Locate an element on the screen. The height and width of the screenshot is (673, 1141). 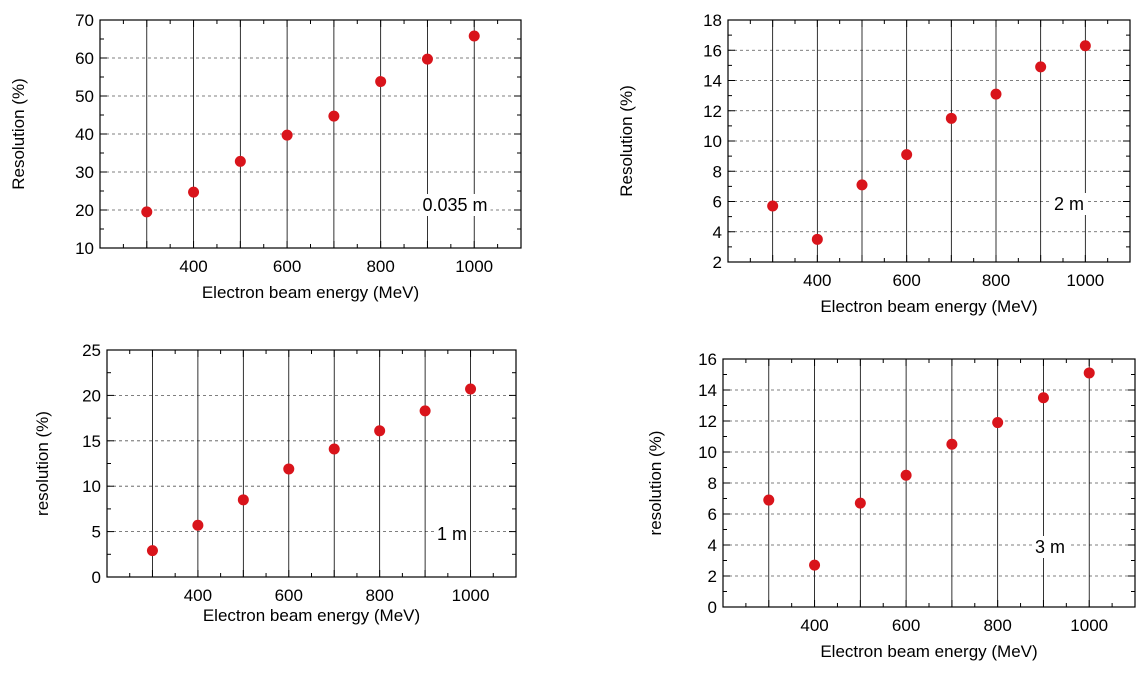
plot-annotation: 1 m is located at coordinates (452, 534).